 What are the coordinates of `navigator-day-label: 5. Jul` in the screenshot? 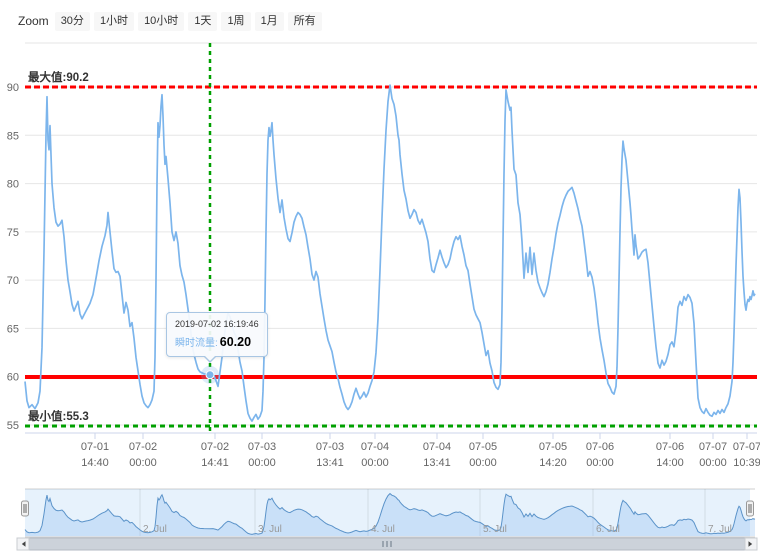 It's located at (495, 529).